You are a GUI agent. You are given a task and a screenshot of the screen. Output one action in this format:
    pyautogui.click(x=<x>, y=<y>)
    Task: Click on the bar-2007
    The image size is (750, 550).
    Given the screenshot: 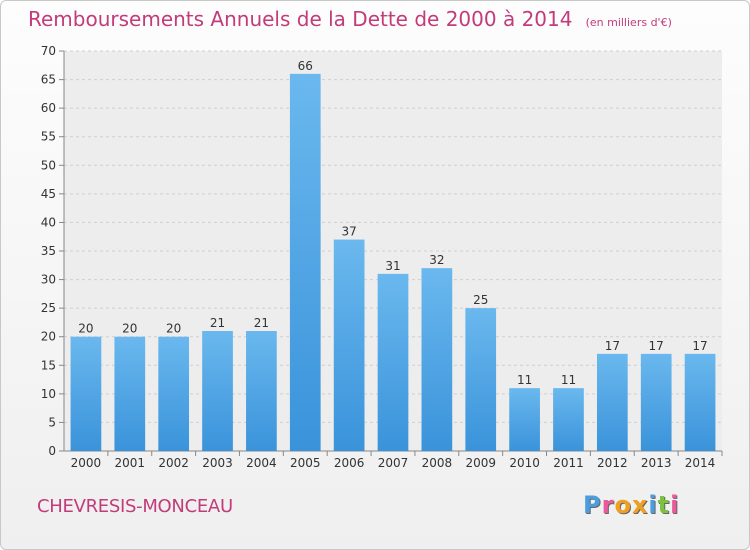 What is the action you would take?
    pyautogui.click(x=393, y=362)
    